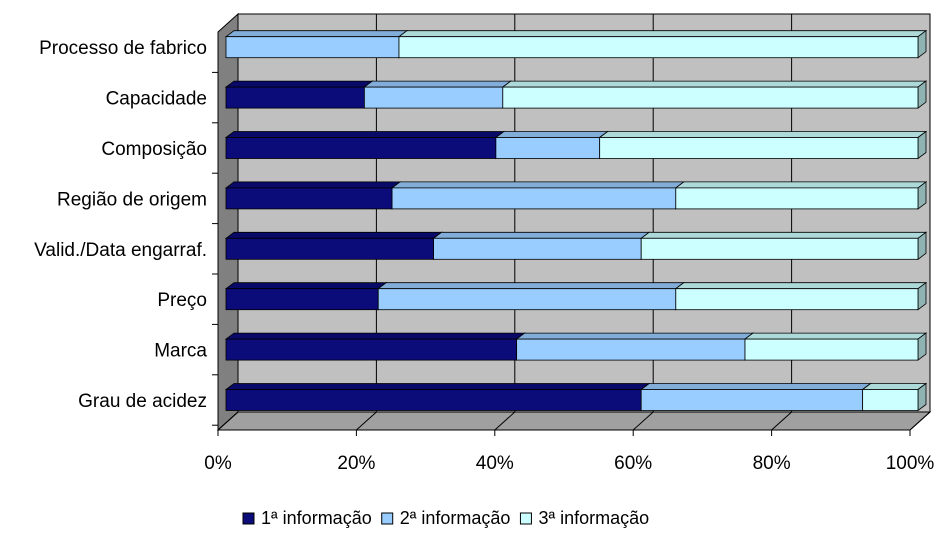 This screenshot has height=538, width=942. I want to click on category-label: Composição, so click(154, 149).